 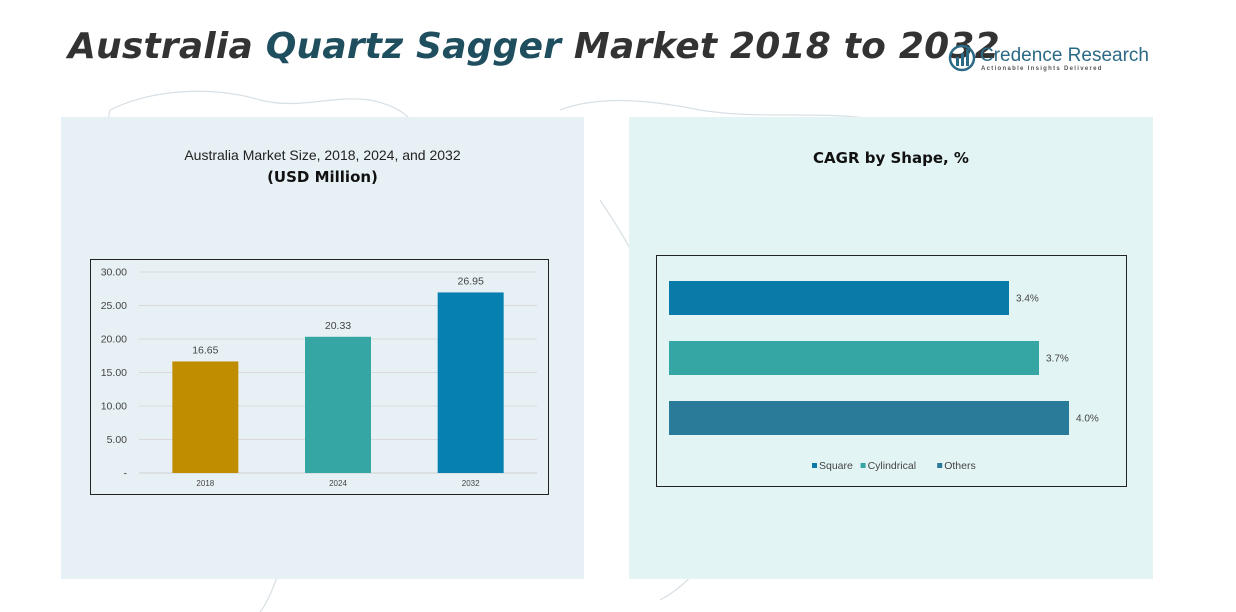 What do you see at coordinates (960, 466) in the screenshot?
I see `legend-label: Others` at bounding box center [960, 466].